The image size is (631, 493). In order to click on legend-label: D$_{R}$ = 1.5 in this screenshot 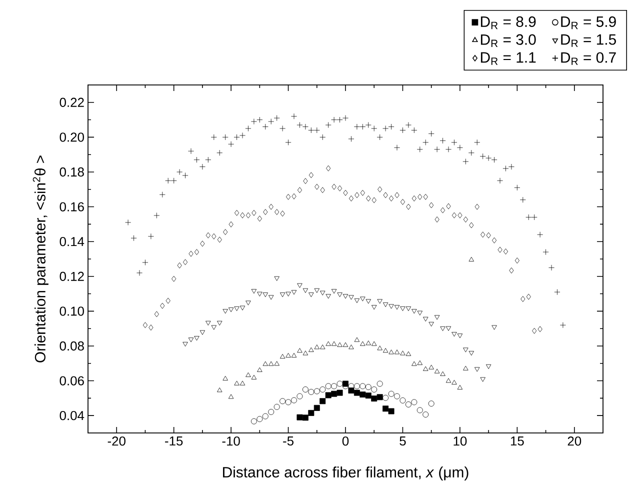, I will do `click(588, 40)`.